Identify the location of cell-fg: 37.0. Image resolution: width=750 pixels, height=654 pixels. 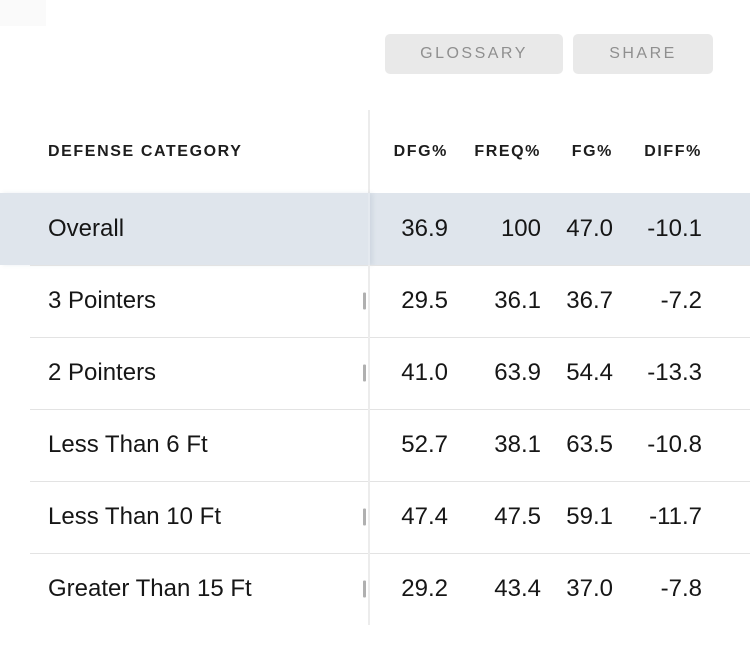
(589, 588).